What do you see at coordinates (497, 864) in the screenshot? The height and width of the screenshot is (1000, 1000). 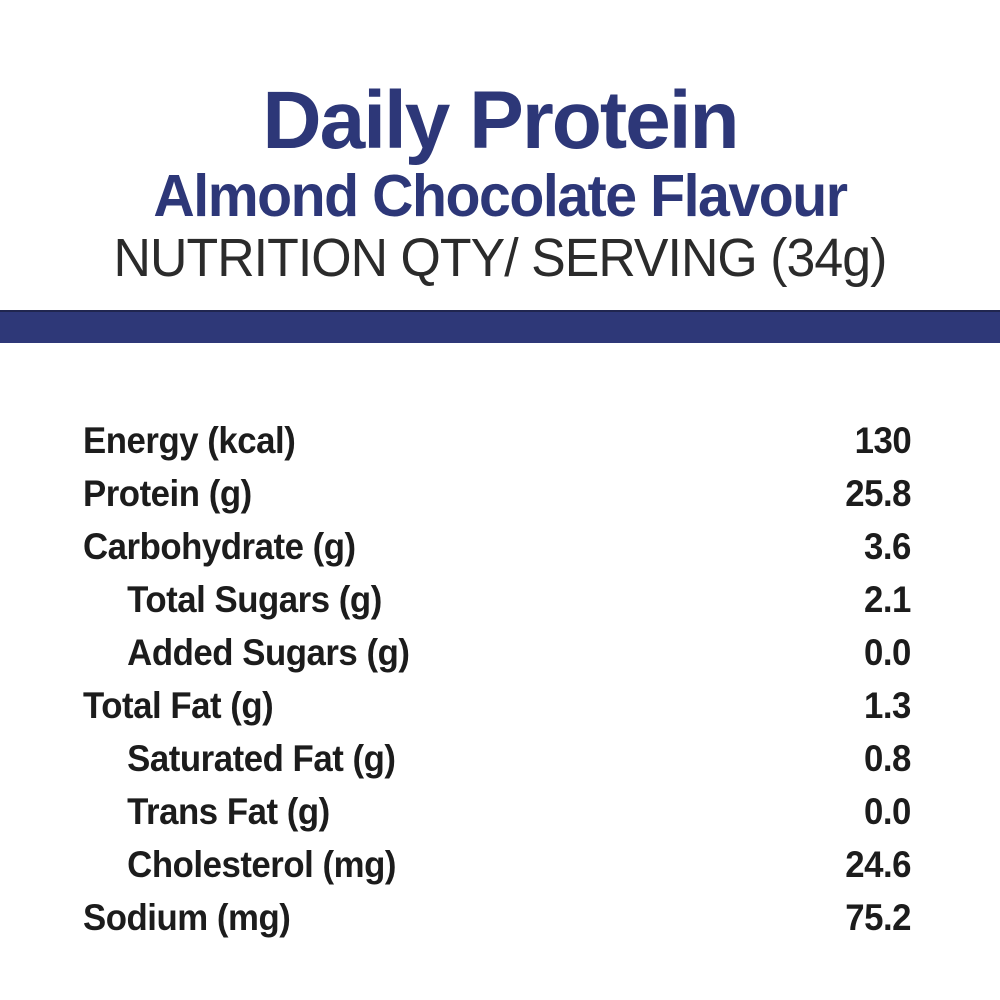 I see `table-row: Cholesterol (mg) 24.6` at bounding box center [497, 864].